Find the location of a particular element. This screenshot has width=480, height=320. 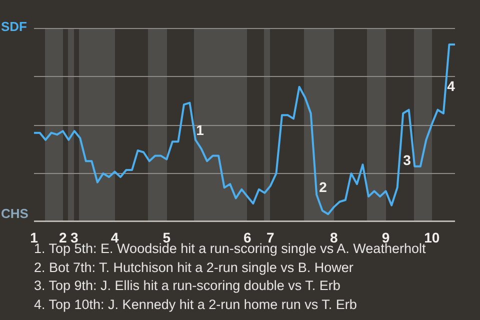

text: 3. Top 9th: J. Ellis hit a run-scoring double vs T. Erb is located at coordinates (188, 286).